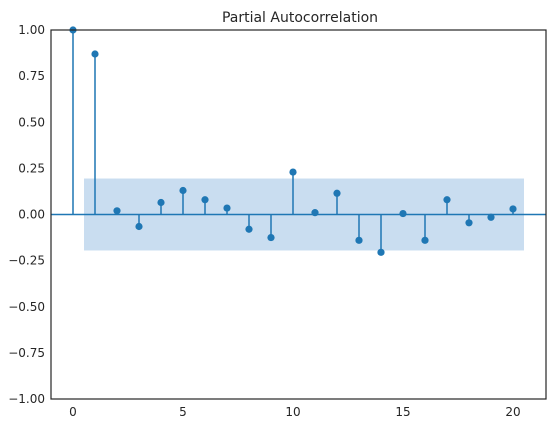 This screenshot has height=428, width=556. Describe the element at coordinates (26, 353) in the screenshot. I see `y-tick-label: −0.75` at that location.